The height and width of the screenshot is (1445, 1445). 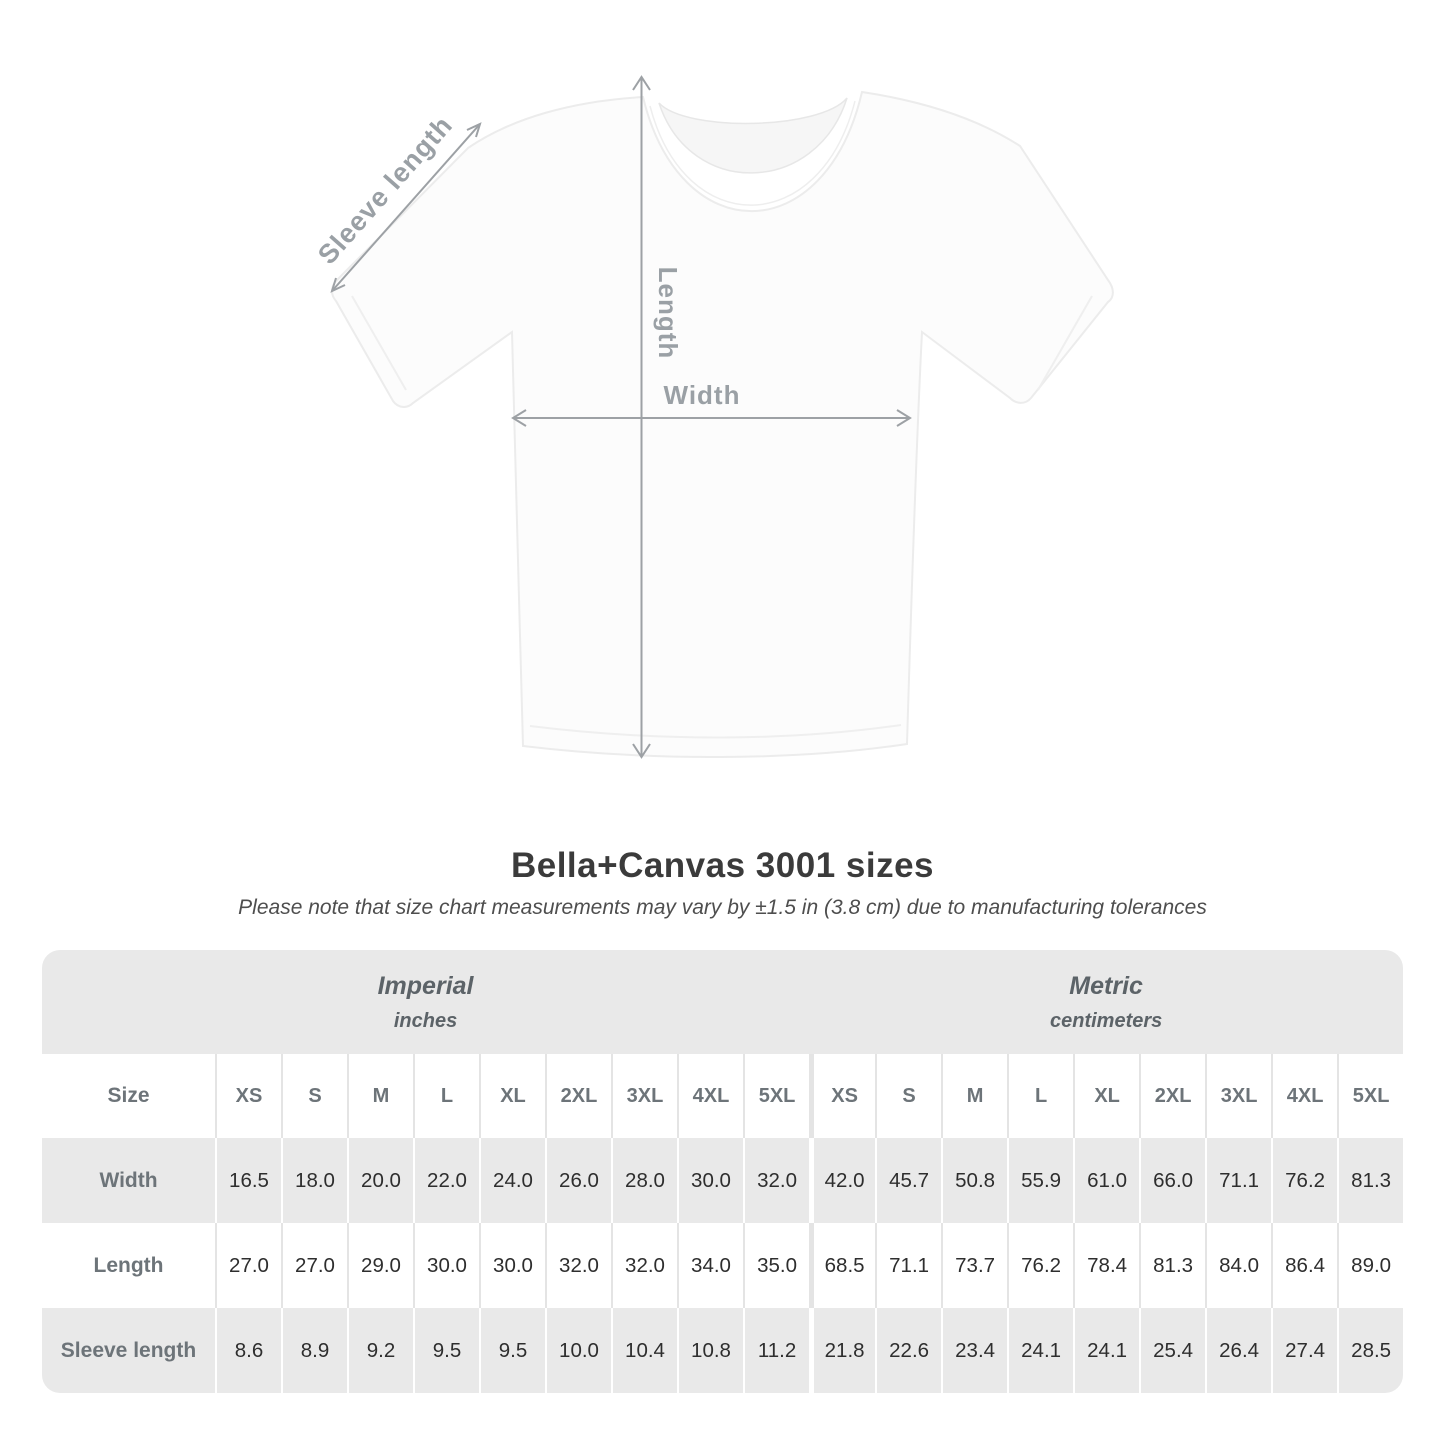 I want to click on cell-sleeve-length-imperial-4xl: 10.8, so click(x=710, y=1350).